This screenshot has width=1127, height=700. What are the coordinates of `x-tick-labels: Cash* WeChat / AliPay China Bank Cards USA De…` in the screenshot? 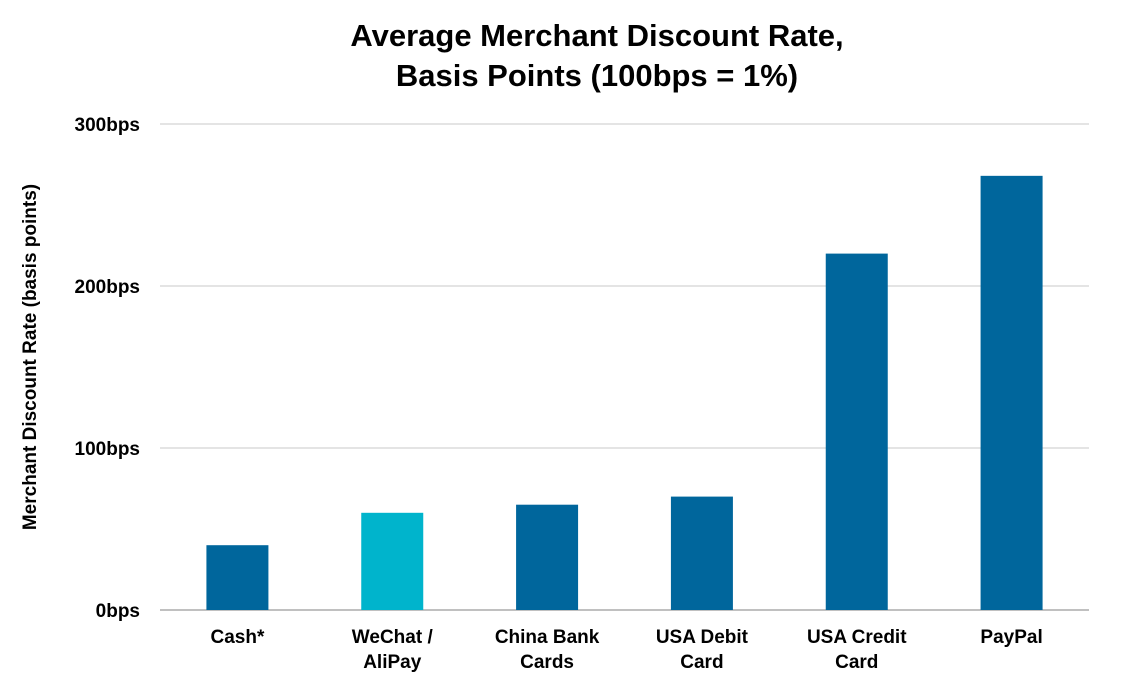 It's located at (626, 650).